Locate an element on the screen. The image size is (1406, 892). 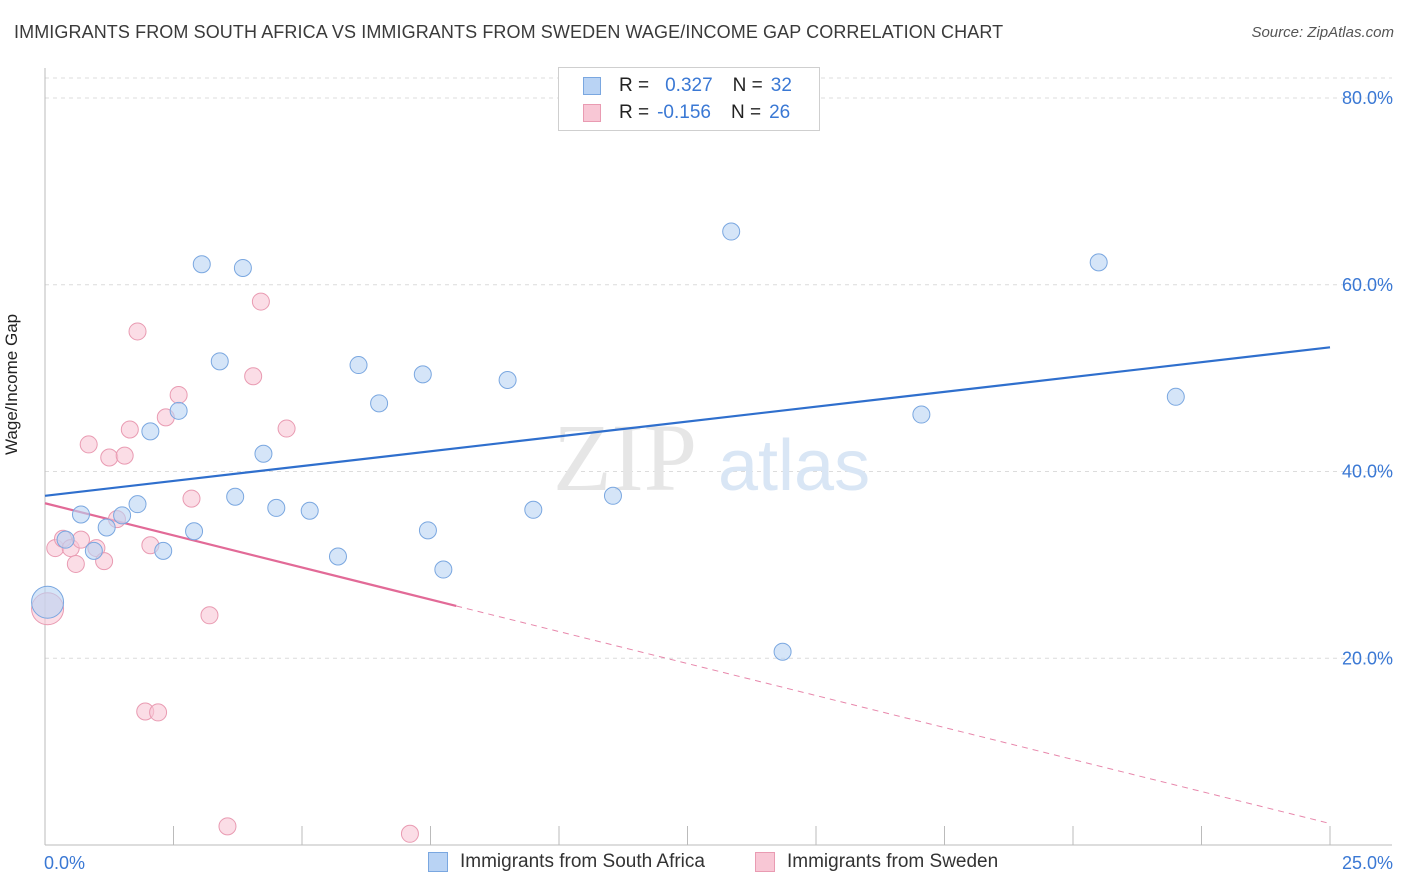
legend-row-sweden: R = -0.156 N = 26 is located at coordinates (687, 113).